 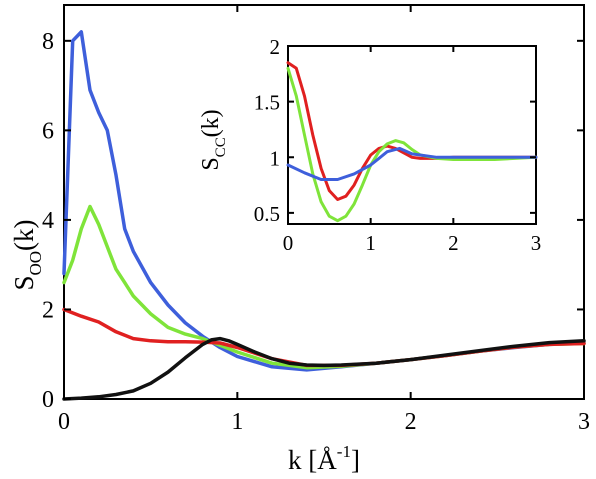 I want to click on inset-y-tick-label: 1.5, so click(x=267, y=103).